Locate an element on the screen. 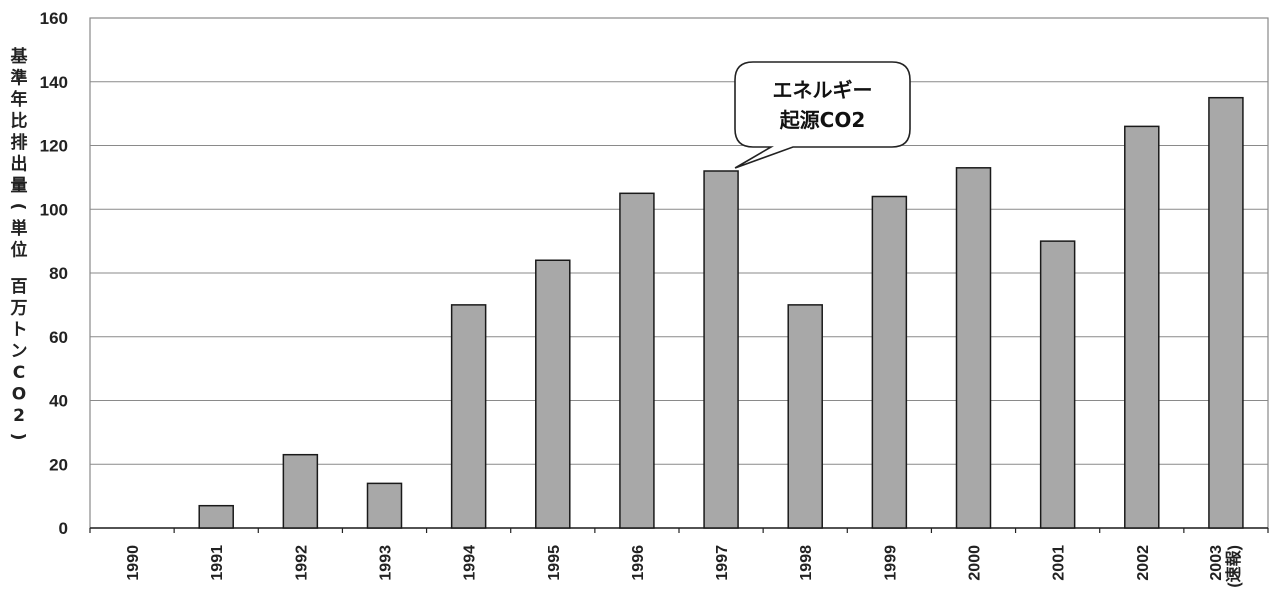 This screenshot has width=1270, height=605. bar-2003 is located at coordinates (1226, 312).